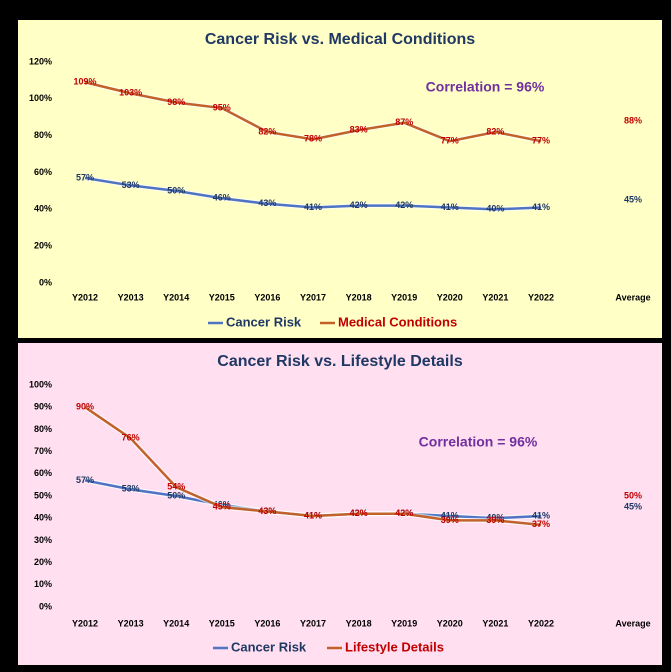 The width and height of the screenshot is (671, 672). I want to click on data-label: 98%, so click(176, 102).